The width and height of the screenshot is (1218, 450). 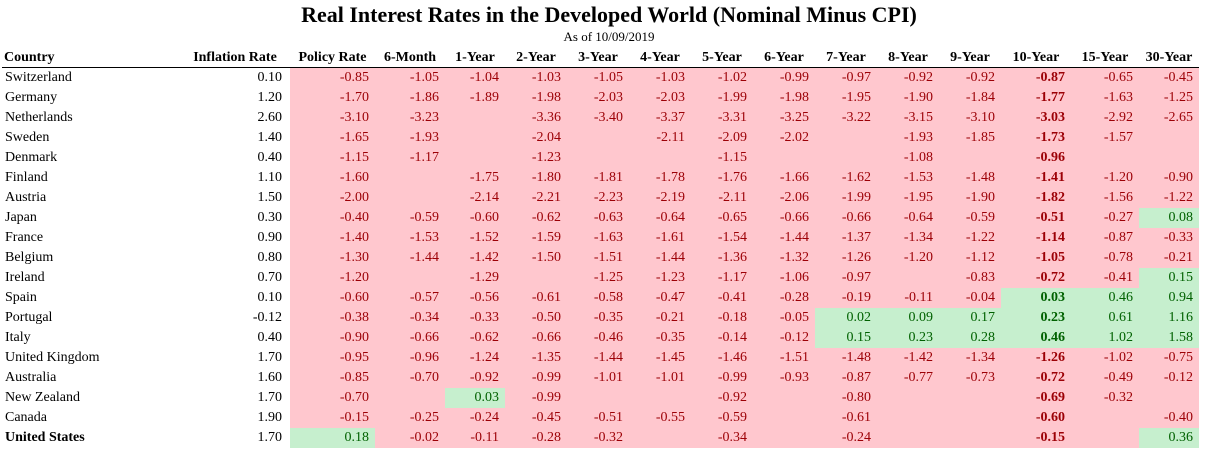 What do you see at coordinates (332, 298) in the screenshot?
I see `rate-cell: -0.60` at bounding box center [332, 298].